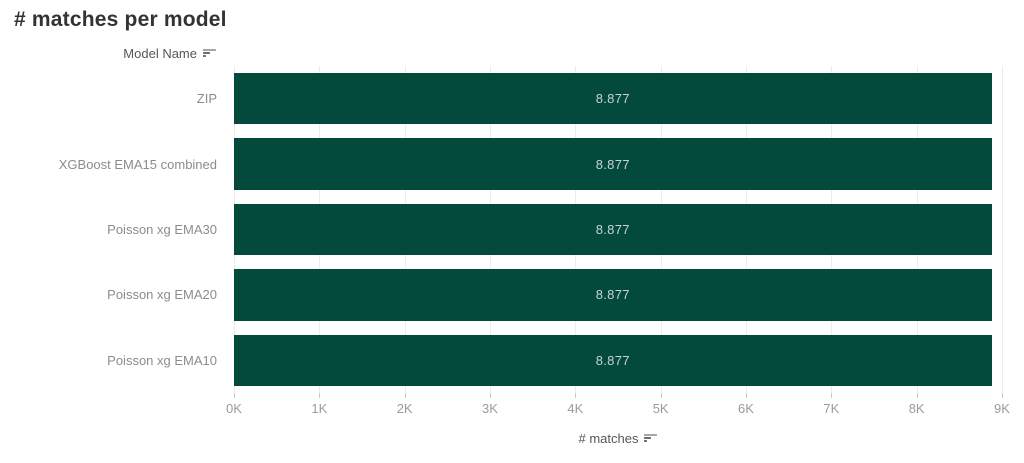 The width and height of the screenshot is (1024, 463). What do you see at coordinates (162, 230) in the screenshot?
I see `row-label: Poisson xg EMA30` at bounding box center [162, 230].